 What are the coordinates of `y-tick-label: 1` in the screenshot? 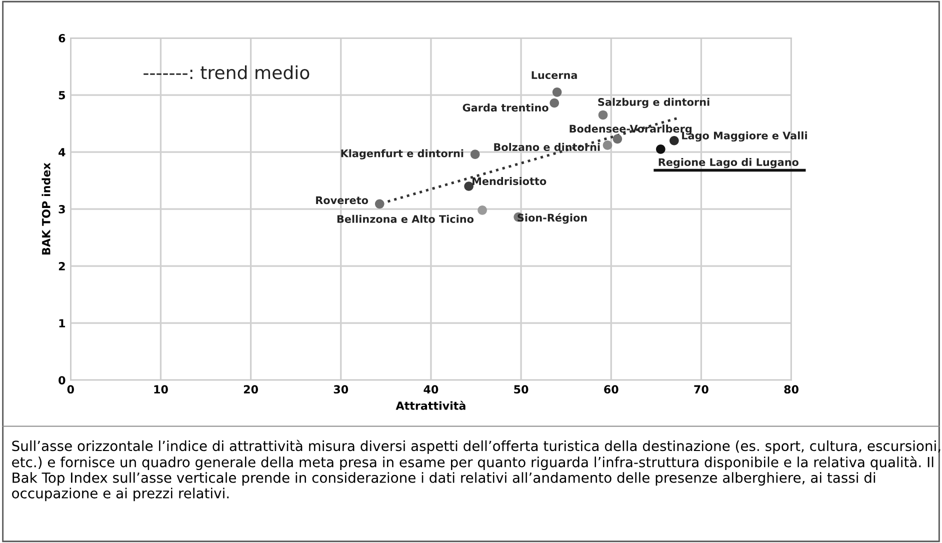 It's located at (62, 323).